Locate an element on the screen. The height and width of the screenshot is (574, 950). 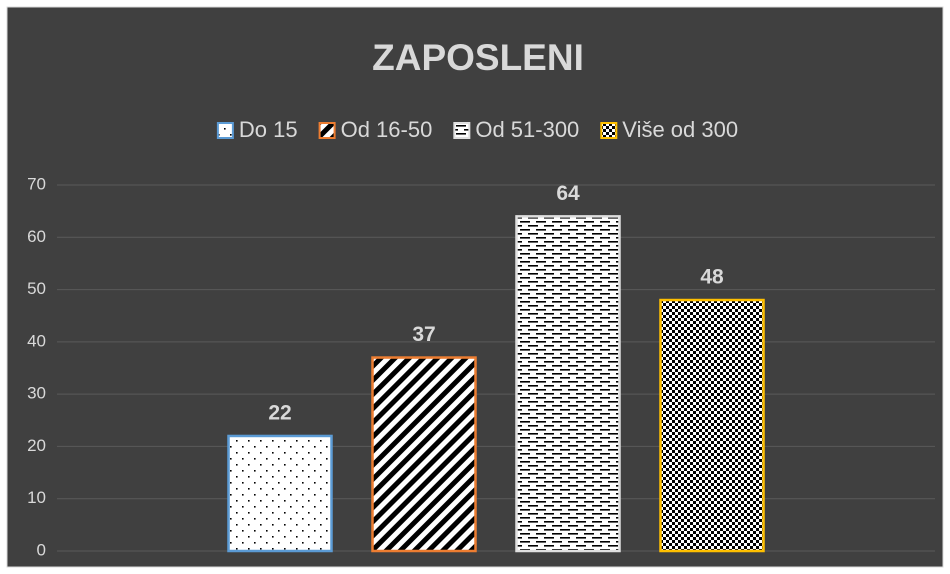
legend-item: Od 16-50 is located at coordinates (375, 129).